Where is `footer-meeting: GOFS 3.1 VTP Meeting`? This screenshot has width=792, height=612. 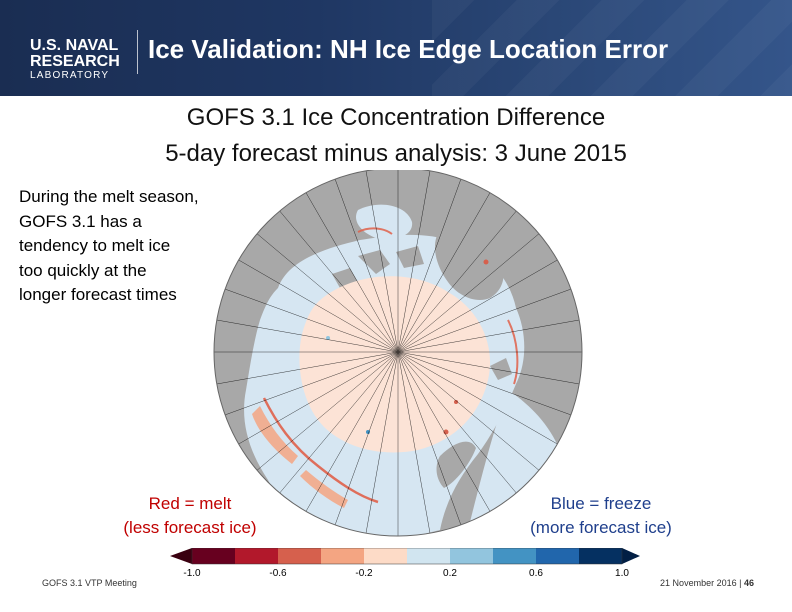 footer-meeting: GOFS 3.1 VTP Meeting is located at coordinates (89, 583).